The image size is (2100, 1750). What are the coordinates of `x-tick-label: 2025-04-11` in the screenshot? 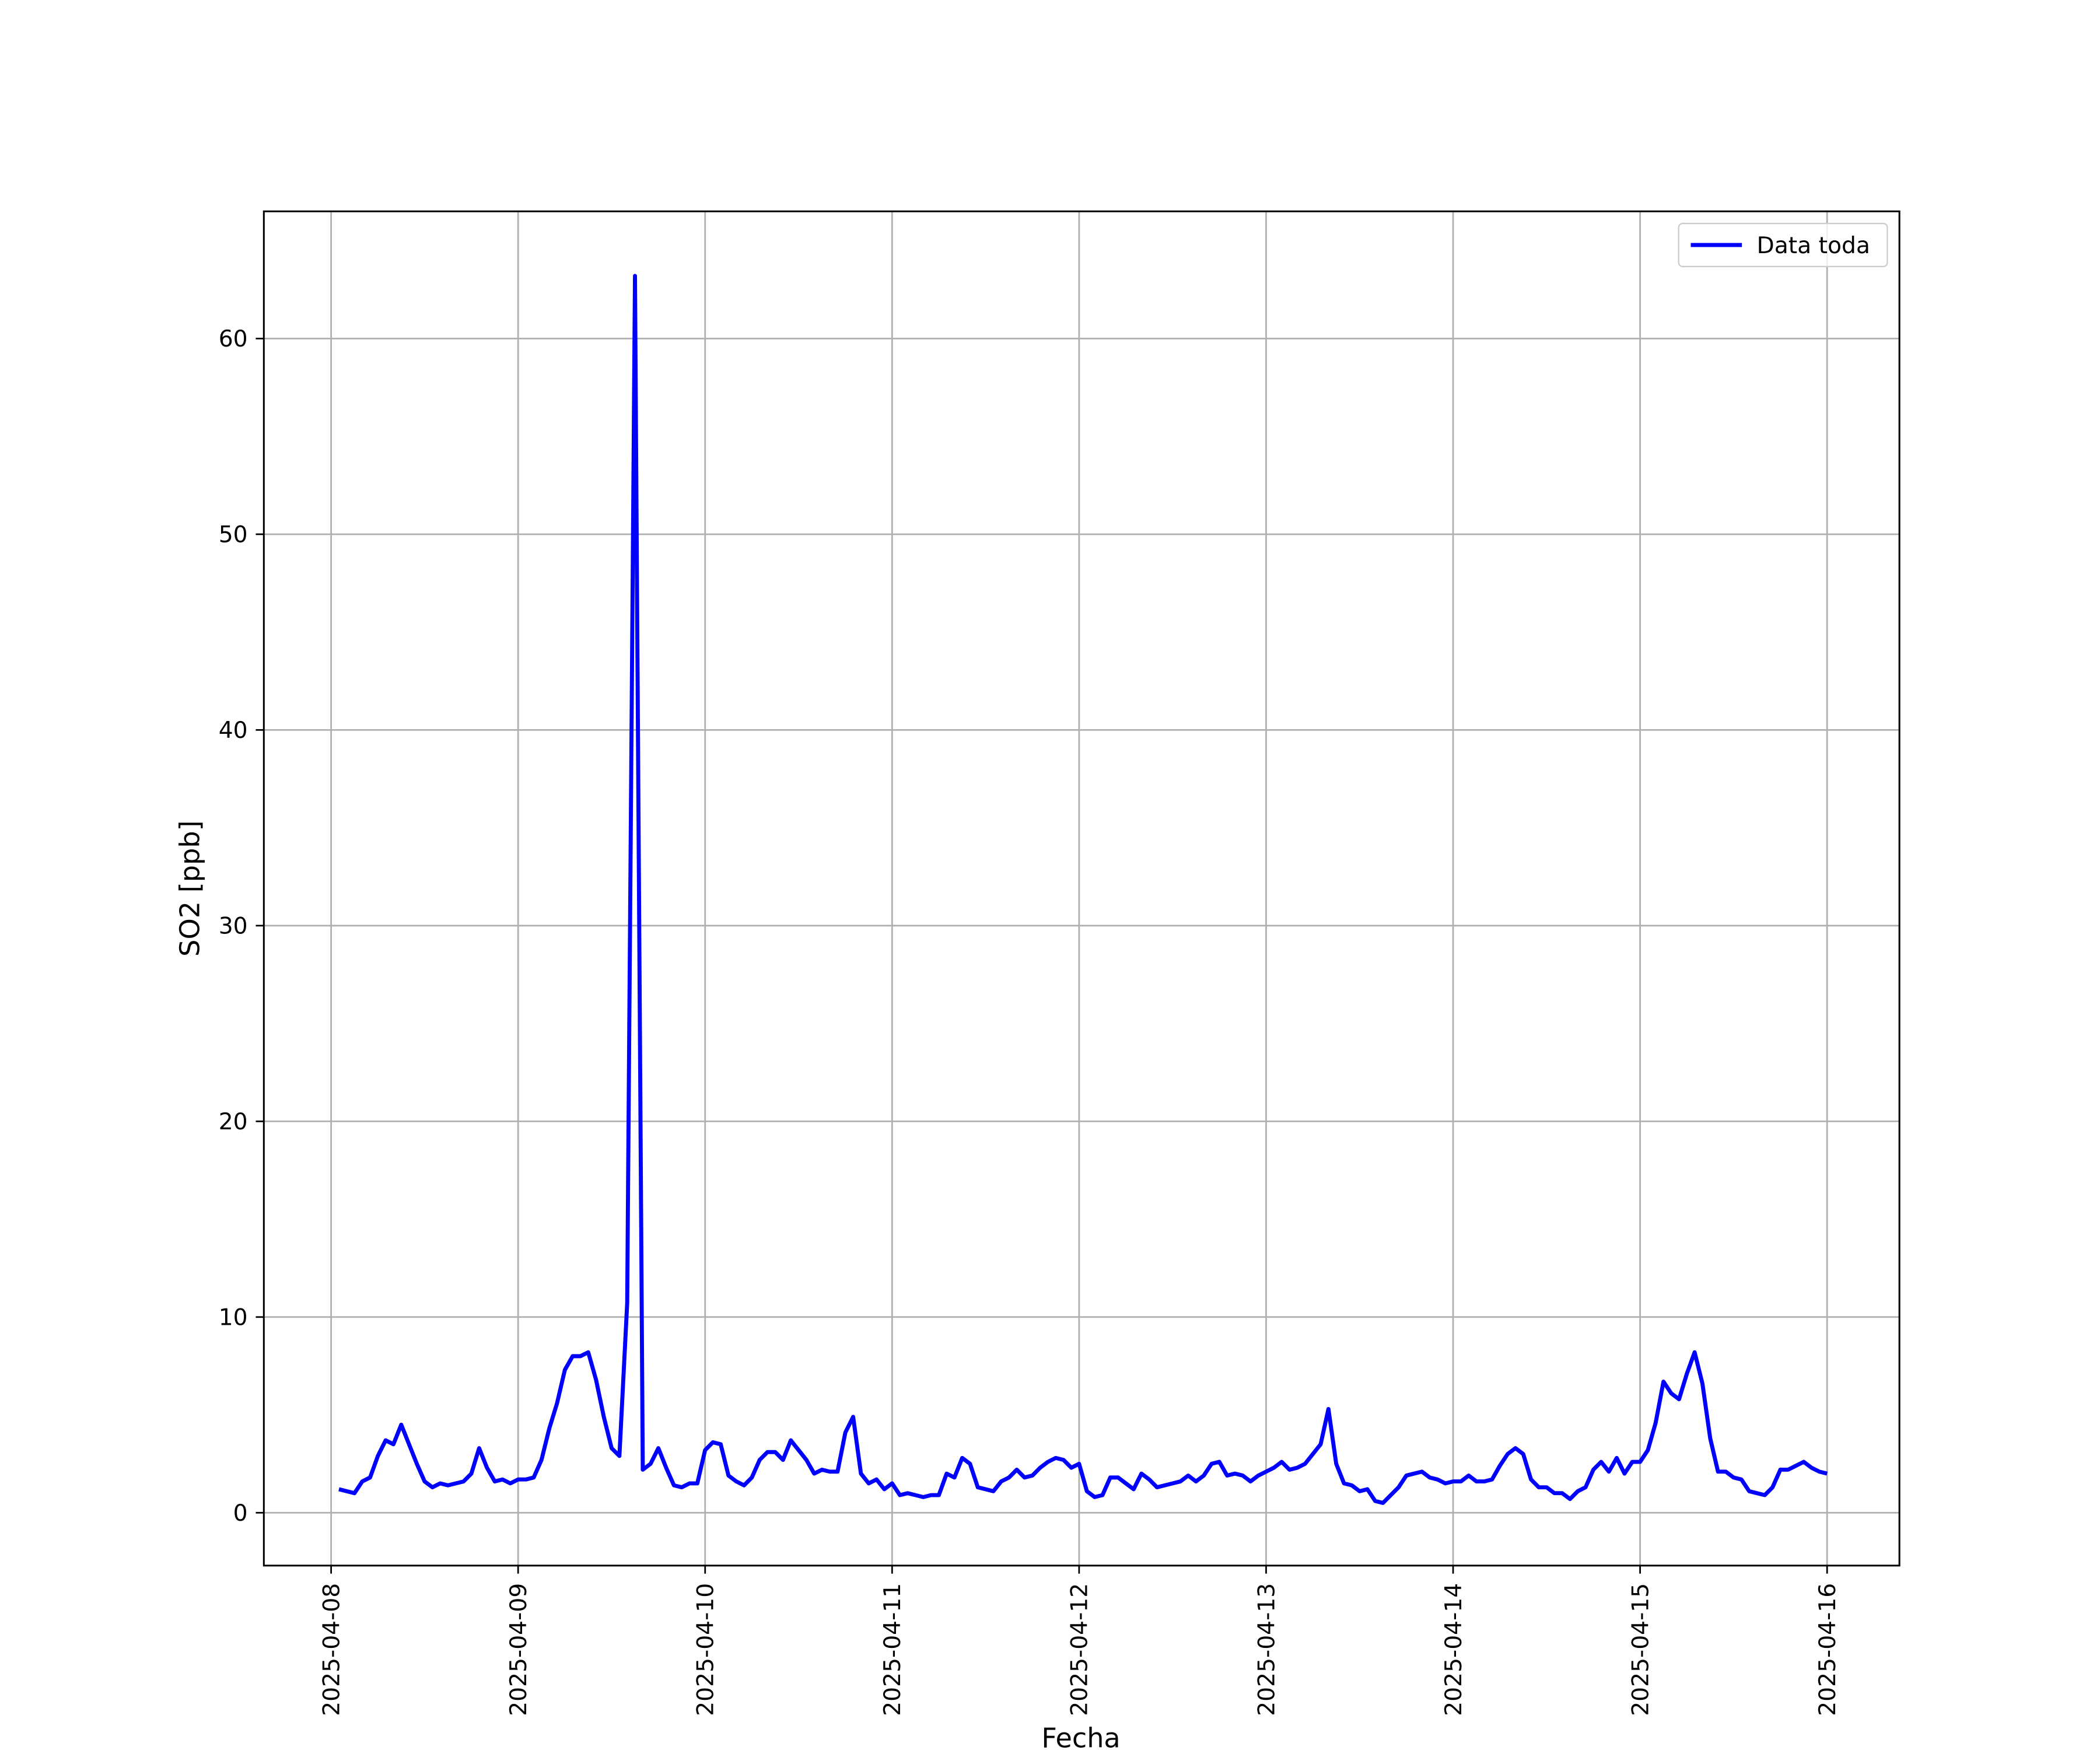 It's located at (893, 1650).